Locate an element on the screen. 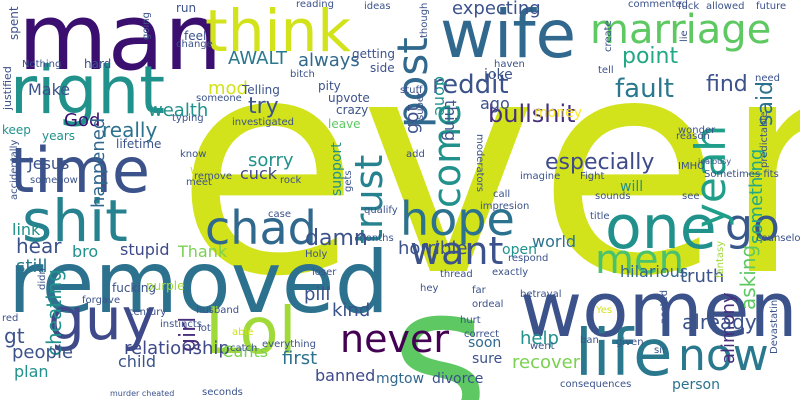 The image size is (800, 400). word-fight: Fight is located at coordinates (592, 176).